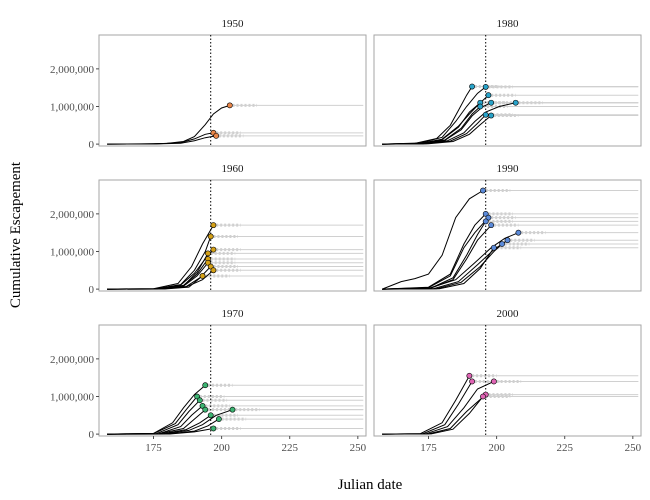  I want to click on panel-1950: 1950 0 1,000,000 2,000,000, so click(208, 84).